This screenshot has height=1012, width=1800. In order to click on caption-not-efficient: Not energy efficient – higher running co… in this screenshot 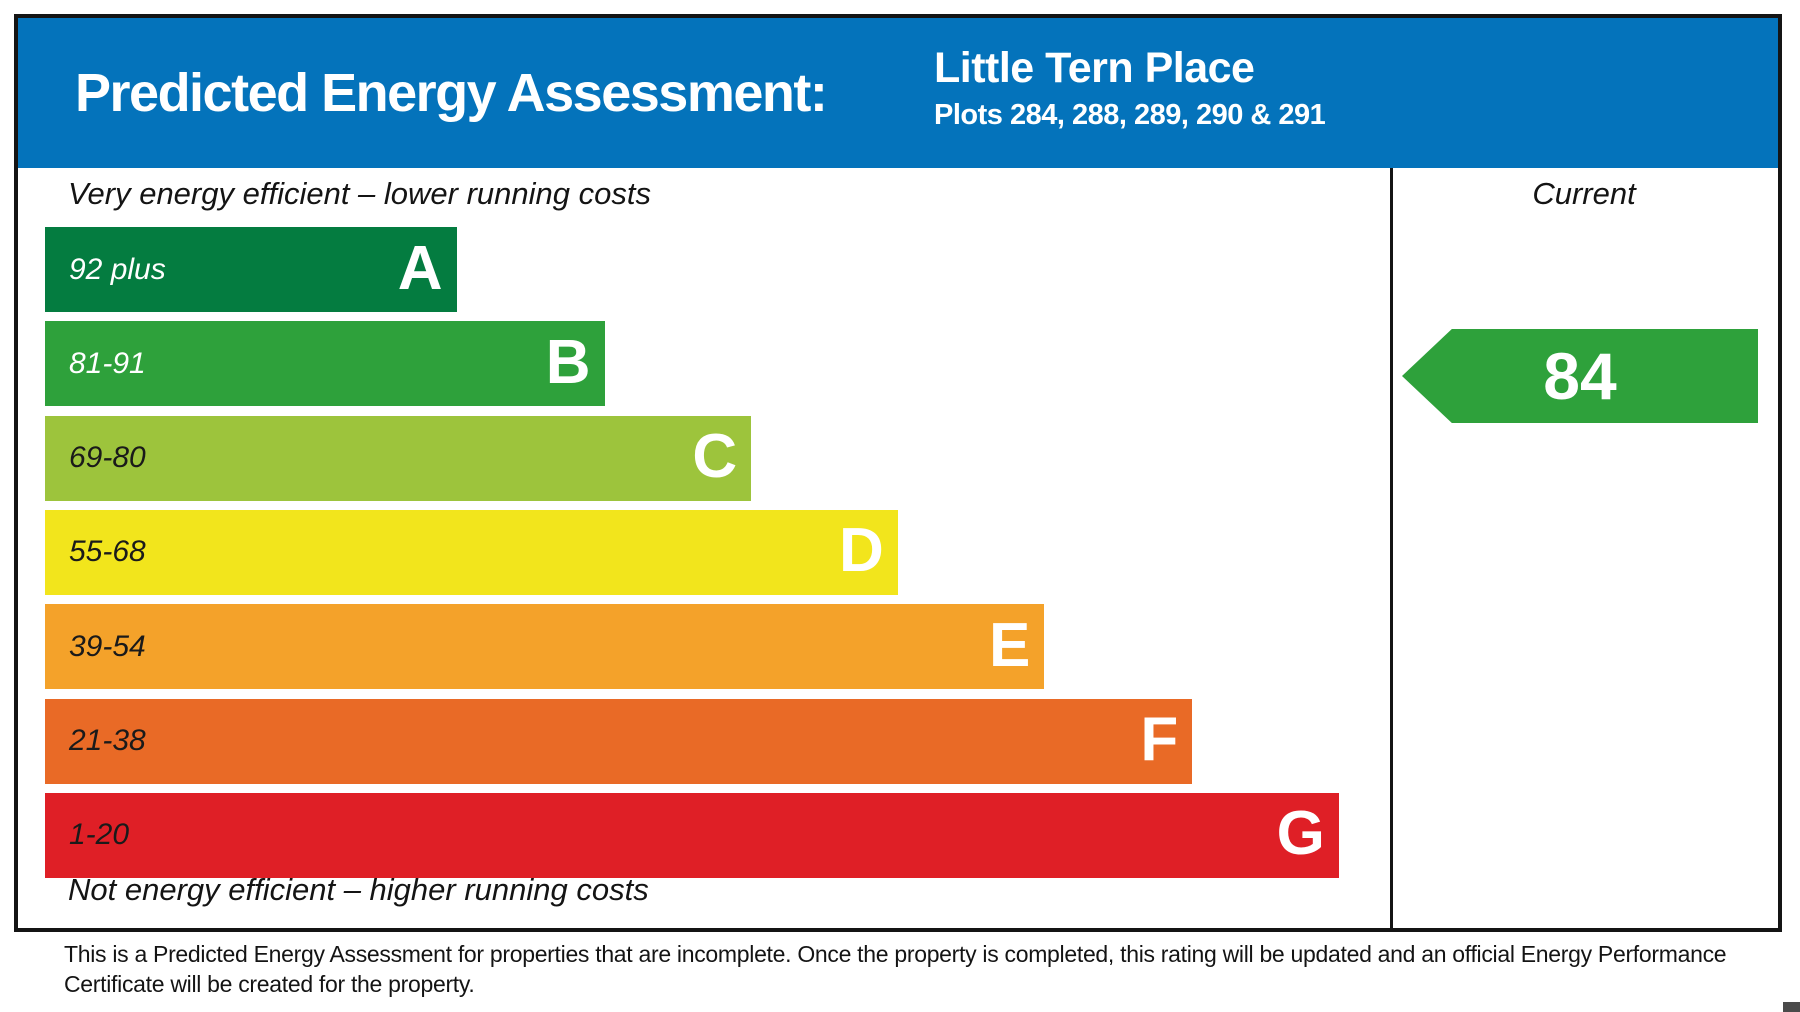, I will do `click(358, 889)`.